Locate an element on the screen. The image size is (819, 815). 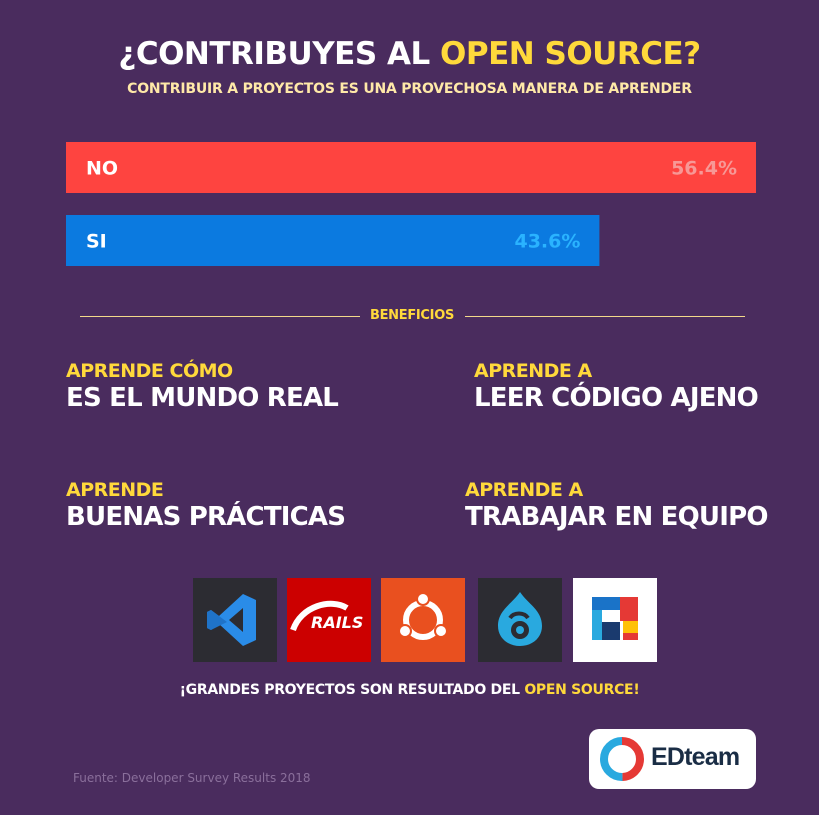
bar-no is located at coordinates (411, 167).